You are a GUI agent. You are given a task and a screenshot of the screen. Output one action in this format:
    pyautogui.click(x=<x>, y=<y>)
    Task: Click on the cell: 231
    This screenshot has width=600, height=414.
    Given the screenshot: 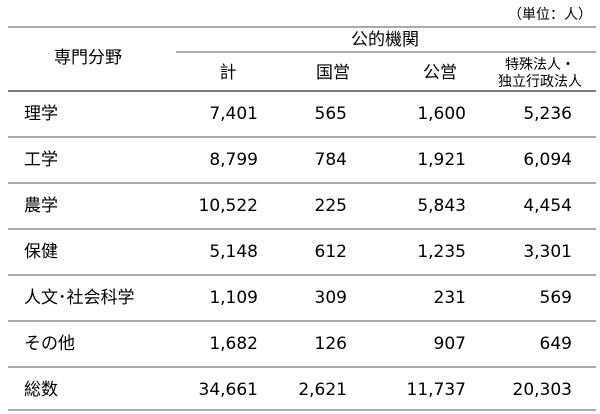 What is the action you would take?
    pyautogui.click(x=450, y=298)
    